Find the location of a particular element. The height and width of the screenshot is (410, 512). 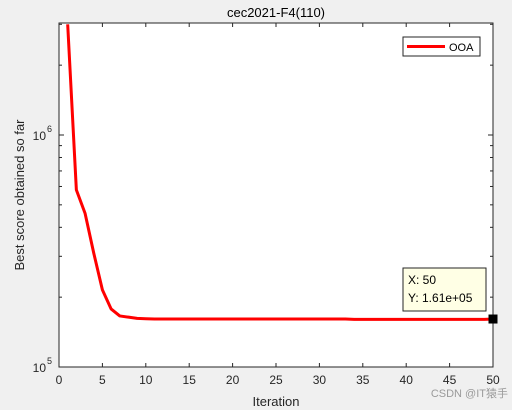

x-tick-label: 25 is located at coordinates (276, 380).